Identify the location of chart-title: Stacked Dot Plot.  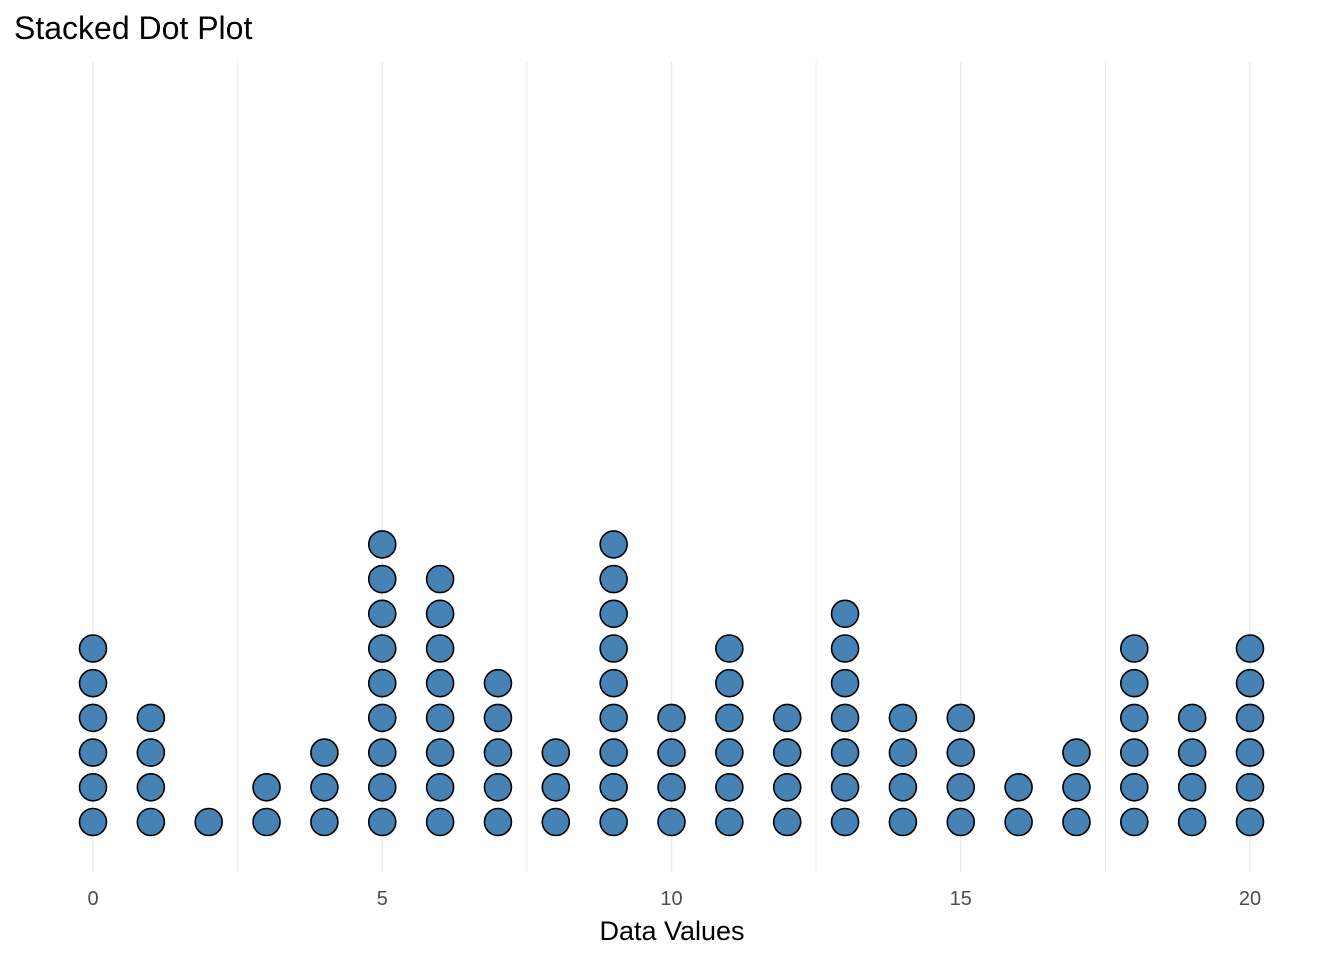
(133, 28).